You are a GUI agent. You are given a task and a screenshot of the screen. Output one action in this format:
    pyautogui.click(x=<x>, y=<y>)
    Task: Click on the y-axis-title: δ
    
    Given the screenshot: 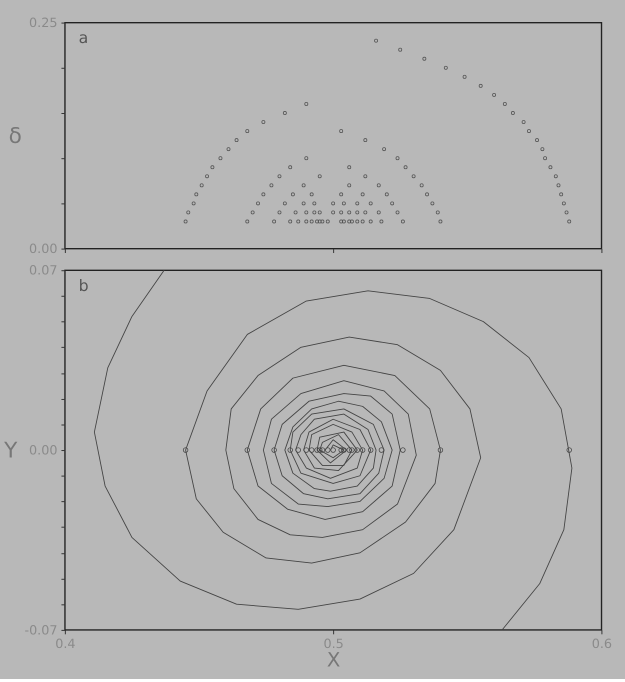 What is the action you would take?
    pyautogui.click(x=15, y=136)
    